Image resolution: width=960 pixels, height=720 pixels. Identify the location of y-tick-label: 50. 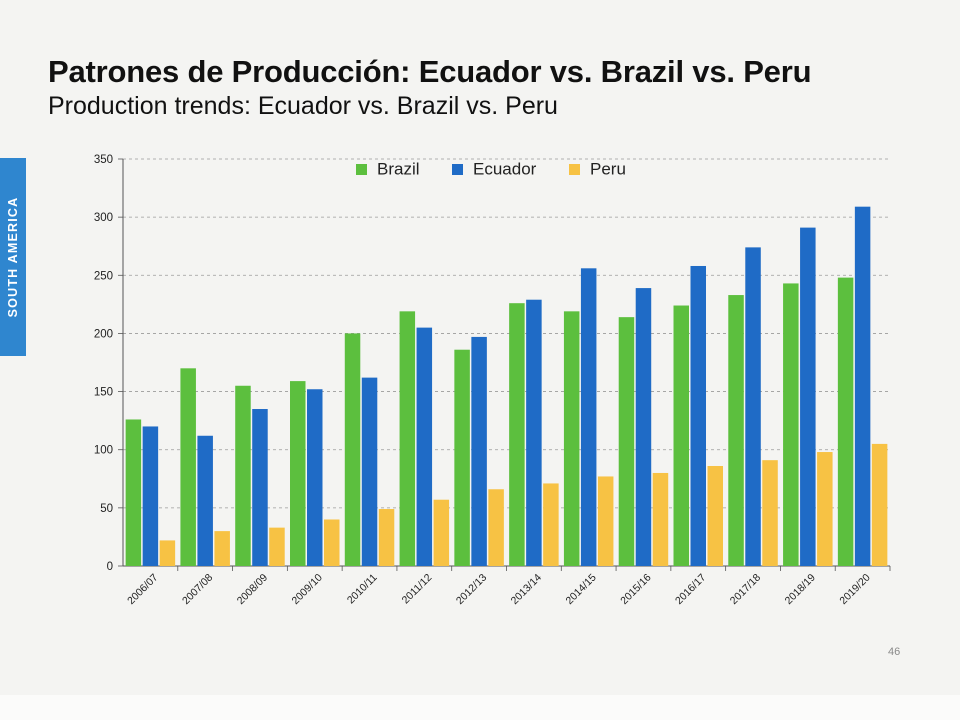
(106, 509).